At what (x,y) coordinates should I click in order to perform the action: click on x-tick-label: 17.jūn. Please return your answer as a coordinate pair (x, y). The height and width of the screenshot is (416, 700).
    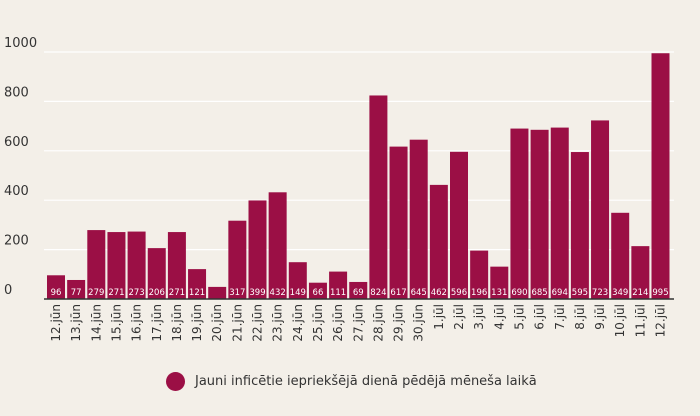
    Looking at the image, I should click on (157, 323).